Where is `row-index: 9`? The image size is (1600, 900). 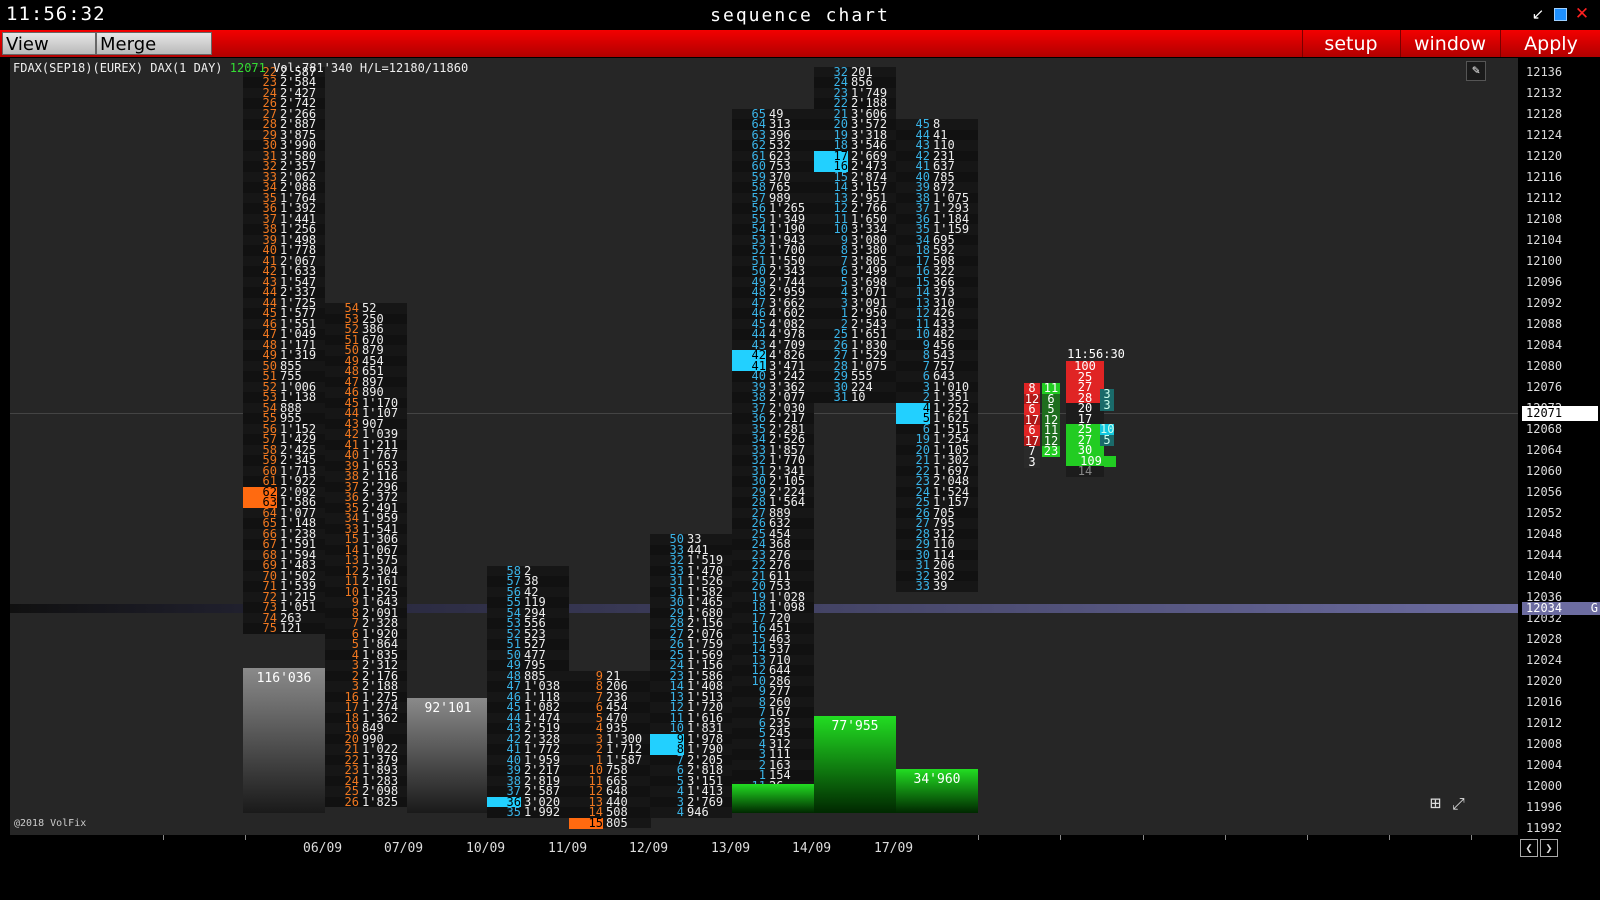
row-index: 9 is located at coordinates (599, 675).